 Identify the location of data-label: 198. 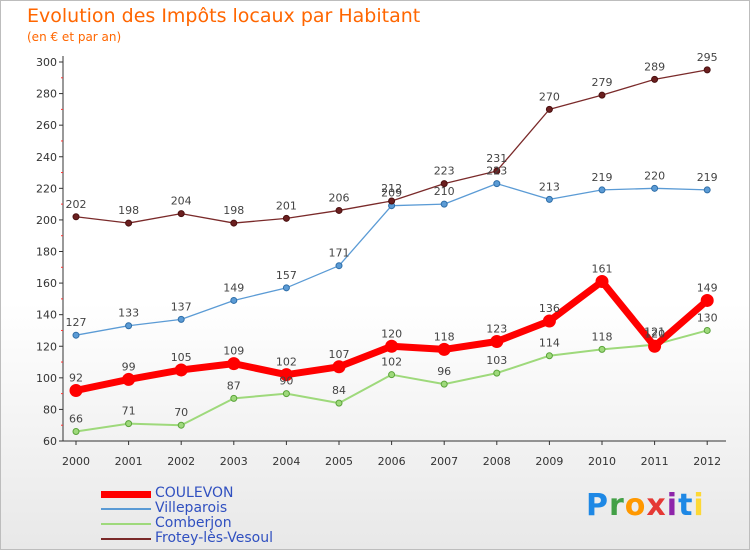
(128, 210).